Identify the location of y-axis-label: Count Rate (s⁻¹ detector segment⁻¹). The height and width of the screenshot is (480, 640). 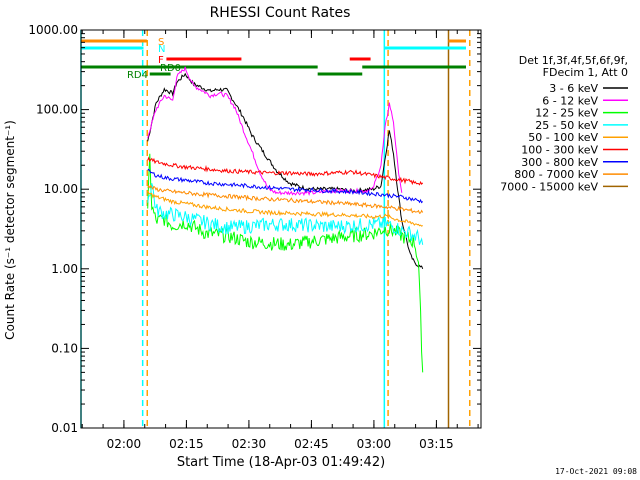
(10, 230).